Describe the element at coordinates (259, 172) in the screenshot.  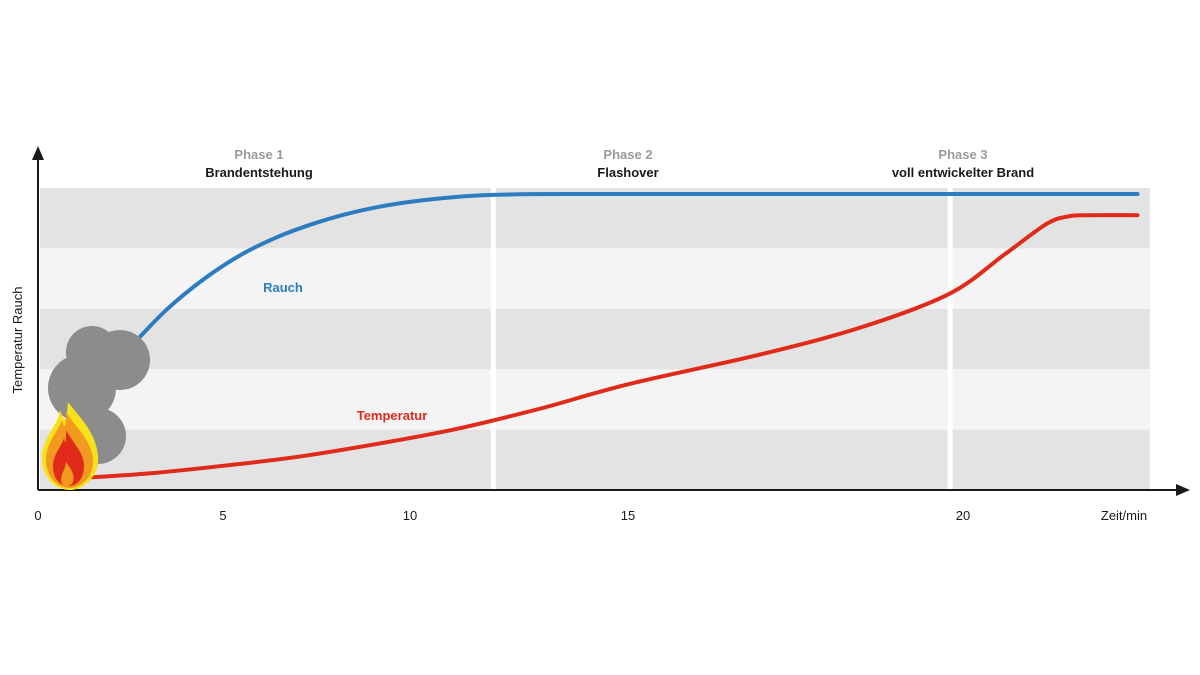
I see `phase-1-name: Brandentstehung` at that location.